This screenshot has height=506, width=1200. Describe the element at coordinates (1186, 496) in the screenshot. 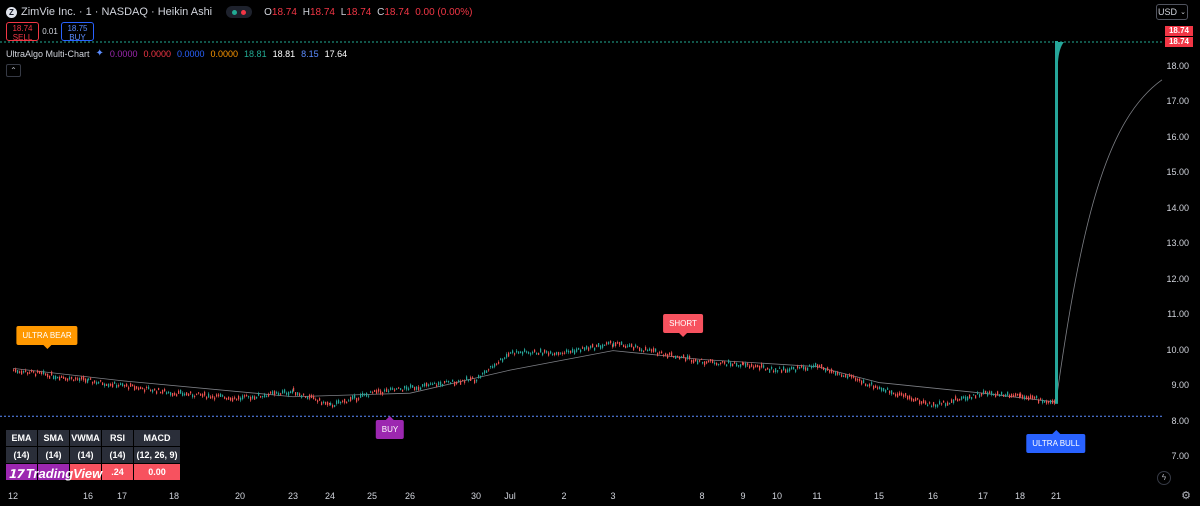

I see `gear-icon: ⚙` at that location.